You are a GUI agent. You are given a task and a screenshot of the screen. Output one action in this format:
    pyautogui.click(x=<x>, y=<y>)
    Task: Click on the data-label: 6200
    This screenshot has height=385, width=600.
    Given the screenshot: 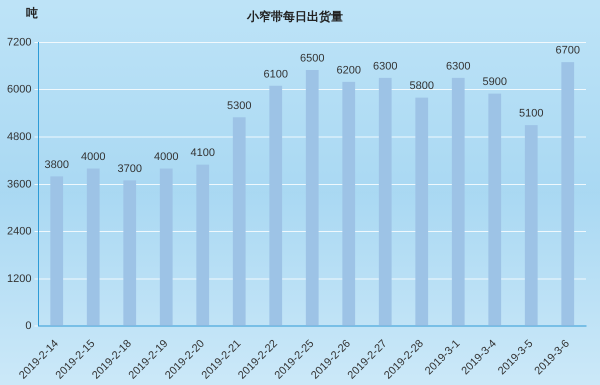 What is the action you would take?
    pyautogui.click(x=348, y=70)
    